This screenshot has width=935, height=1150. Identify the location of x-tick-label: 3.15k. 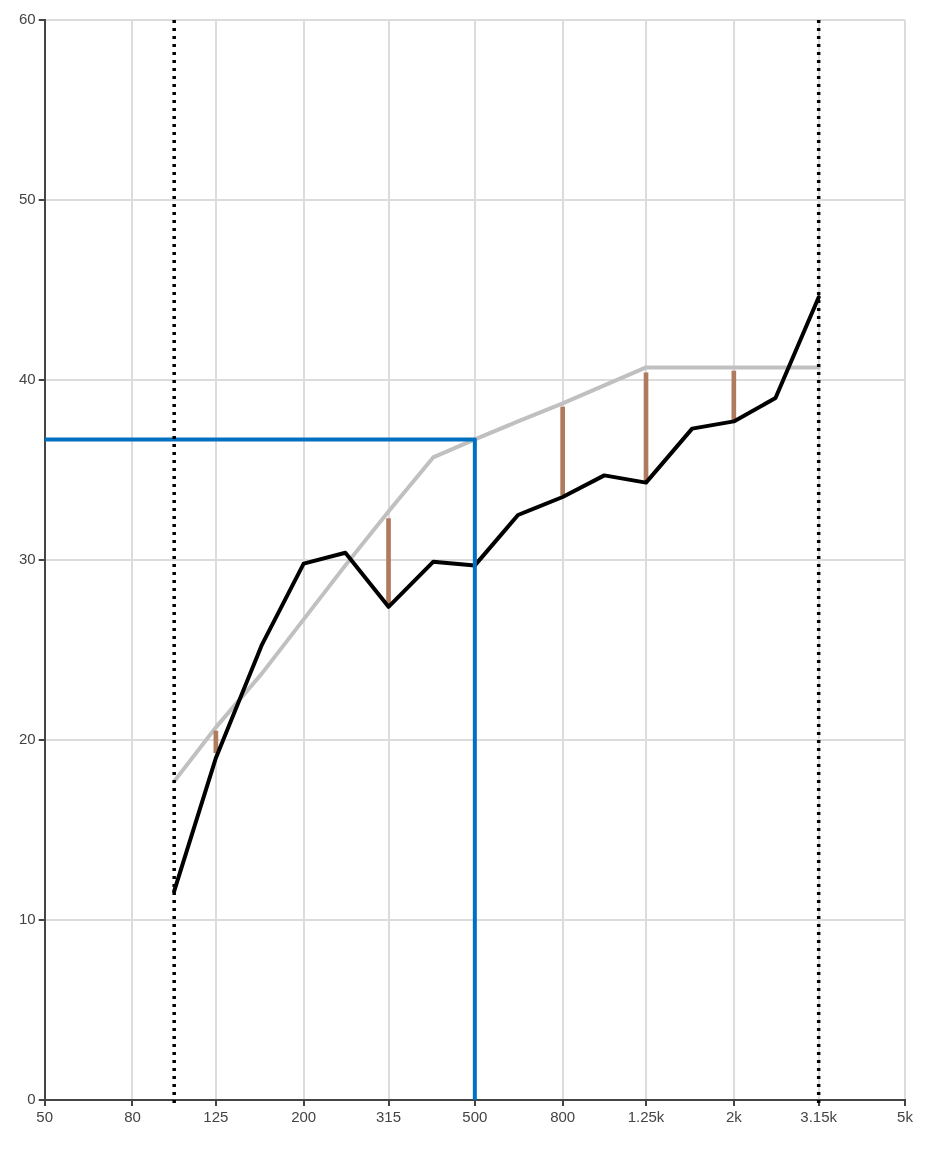
(819, 1117).